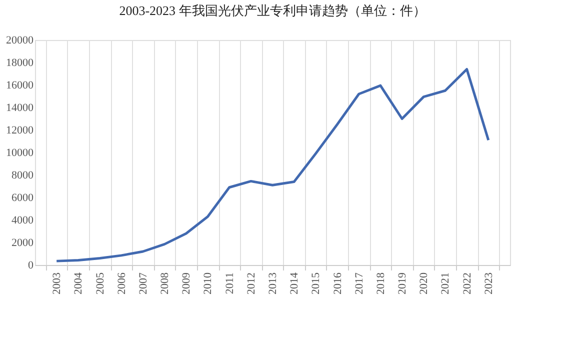 The height and width of the screenshot is (356, 586). What do you see at coordinates (20, 130) in the screenshot?
I see `y-tick-label: 12000` at bounding box center [20, 130].